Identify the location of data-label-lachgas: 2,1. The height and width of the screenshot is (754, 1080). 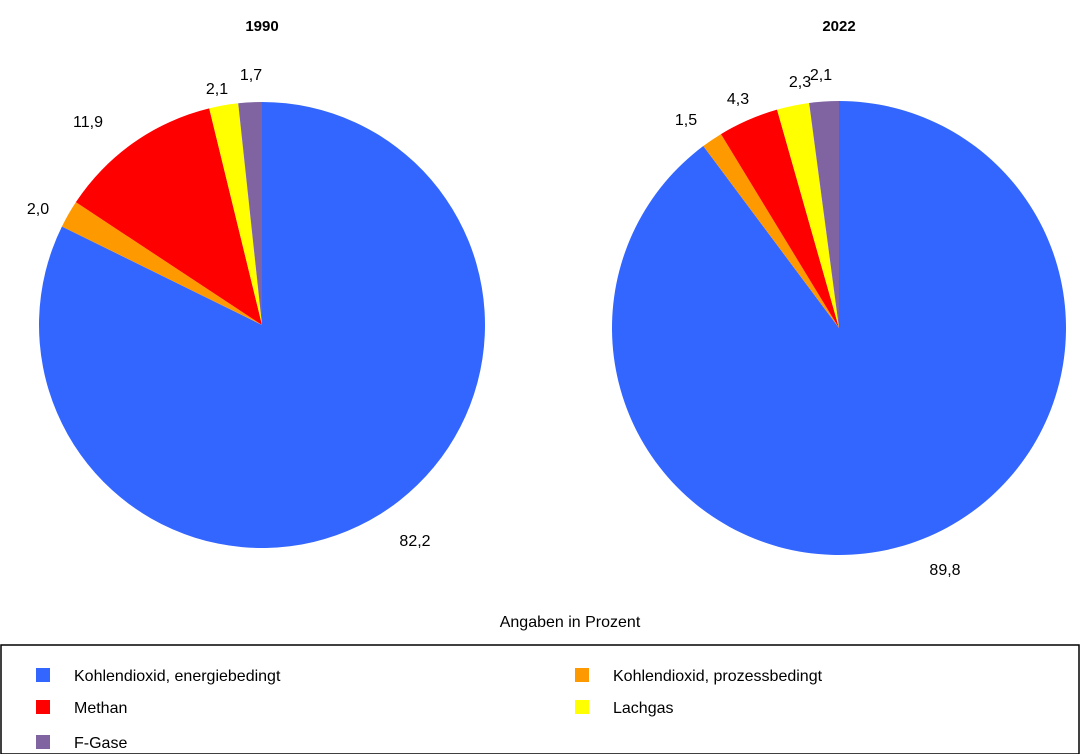
(217, 89).